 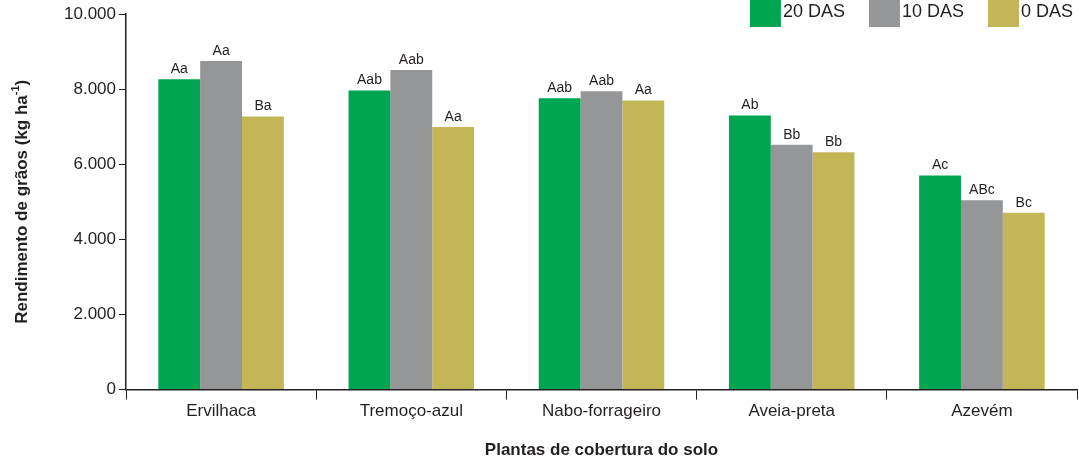 What do you see at coordinates (1047, 10) in the screenshot?
I see `legend-label: 0 DAS` at bounding box center [1047, 10].